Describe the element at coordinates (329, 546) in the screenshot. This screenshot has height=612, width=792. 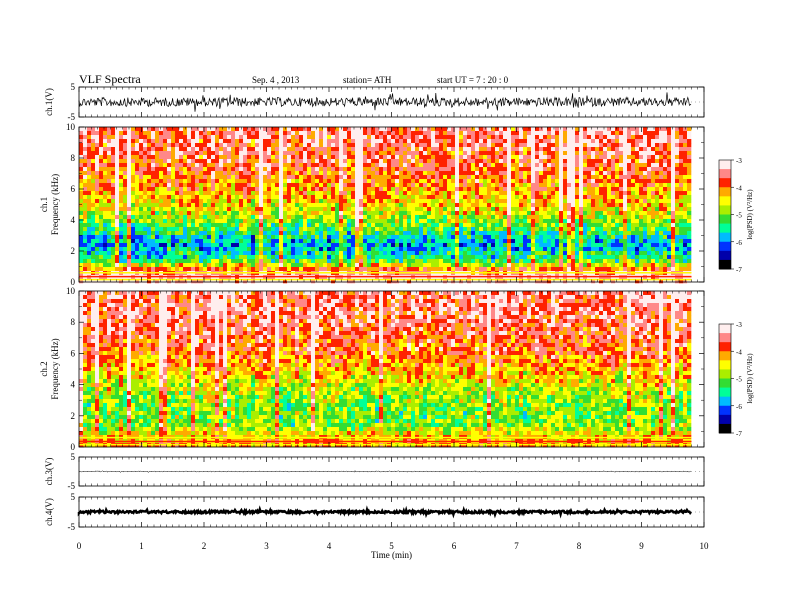
I see `x-tick-label: 4` at that location.